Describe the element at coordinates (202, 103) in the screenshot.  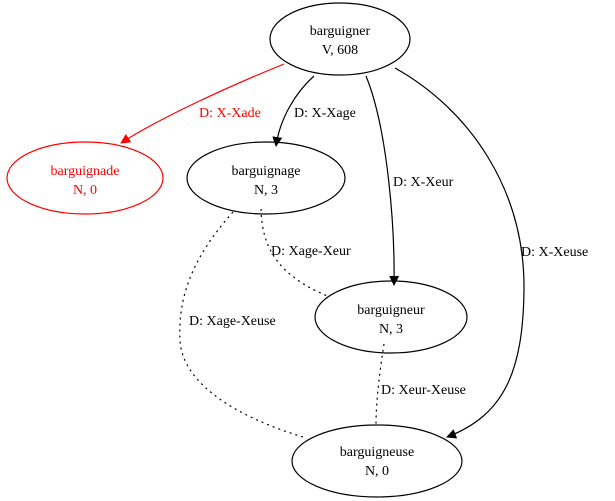
I see `edge-root-ade` at that location.